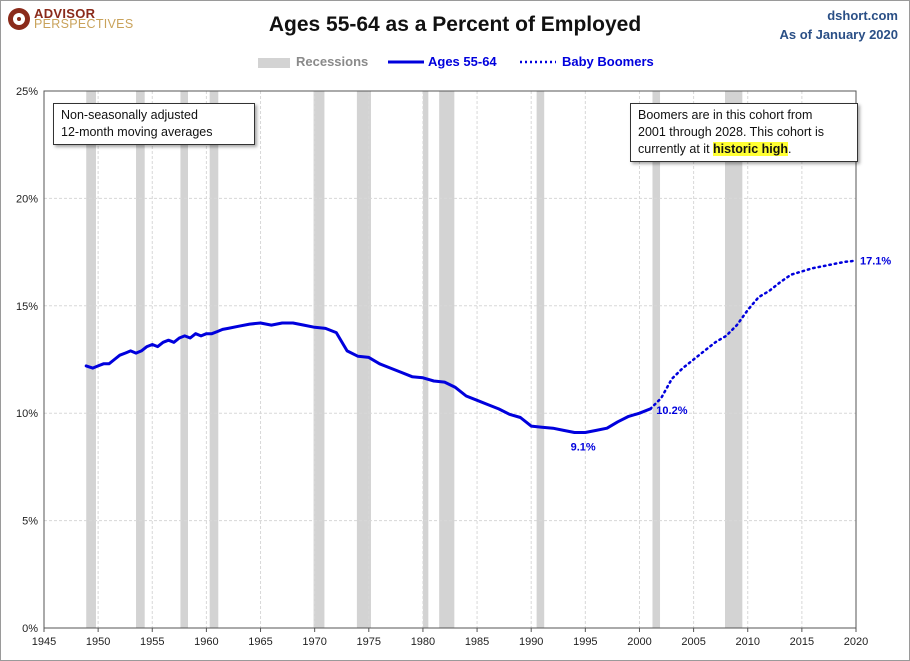  What do you see at coordinates (44, 642) in the screenshot?
I see `x-tick-label-0: 1945` at bounding box center [44, 642].